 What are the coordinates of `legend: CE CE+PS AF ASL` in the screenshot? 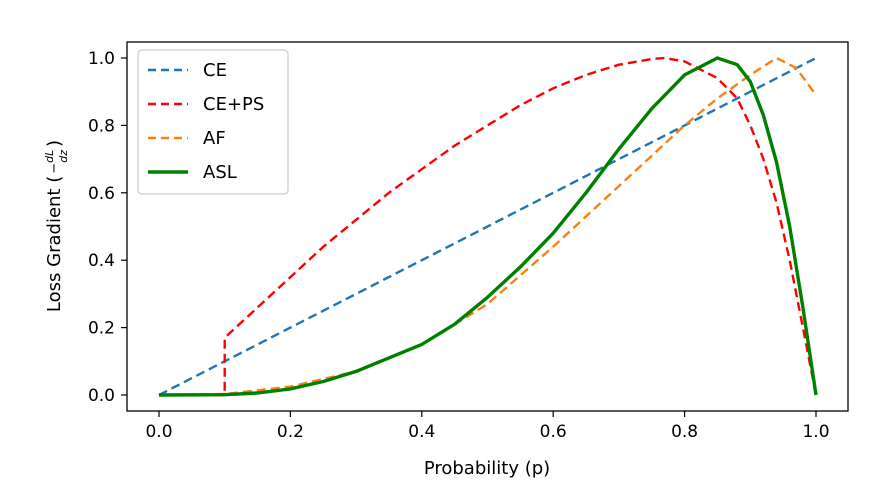 It's located at (213, 122).